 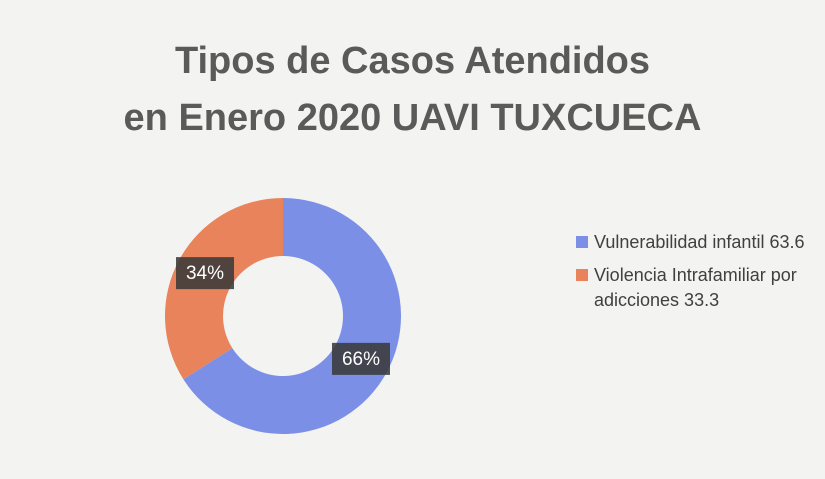 I want to click on chart-title: Tipos de Casos Atendidos, so click(x=412, y=61).